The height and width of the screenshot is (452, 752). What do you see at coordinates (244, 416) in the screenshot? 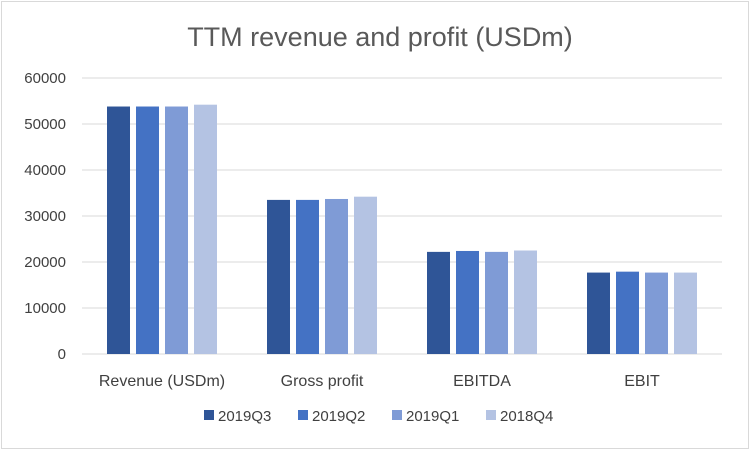
I see `legend-label: 2019Q3` at bounding box center [244, 416].